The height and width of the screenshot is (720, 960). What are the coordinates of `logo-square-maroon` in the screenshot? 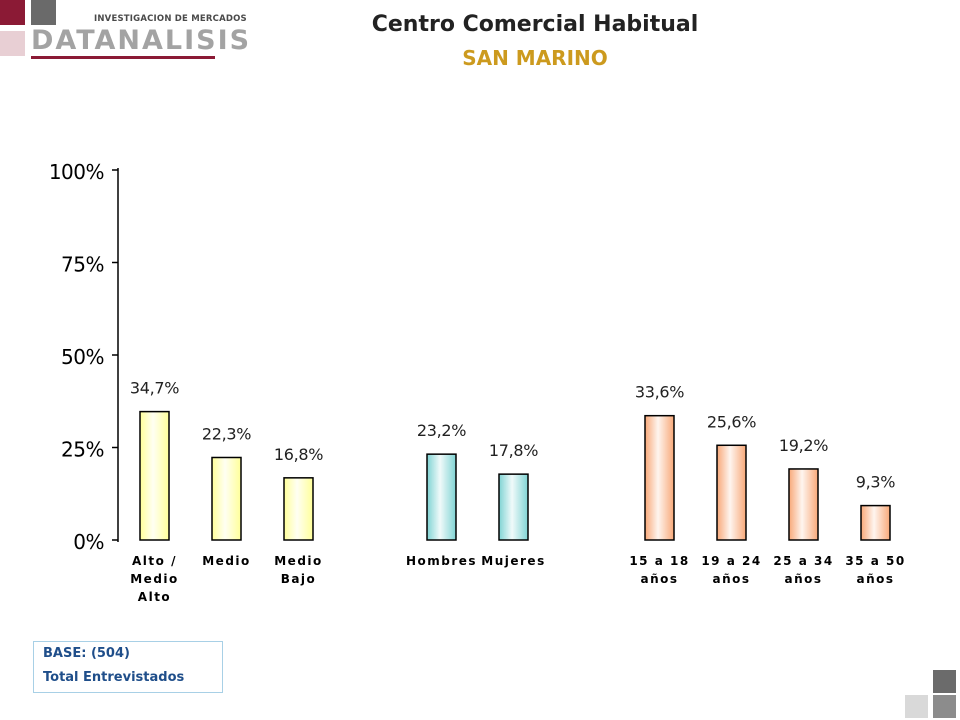 It's located at (12, 12).